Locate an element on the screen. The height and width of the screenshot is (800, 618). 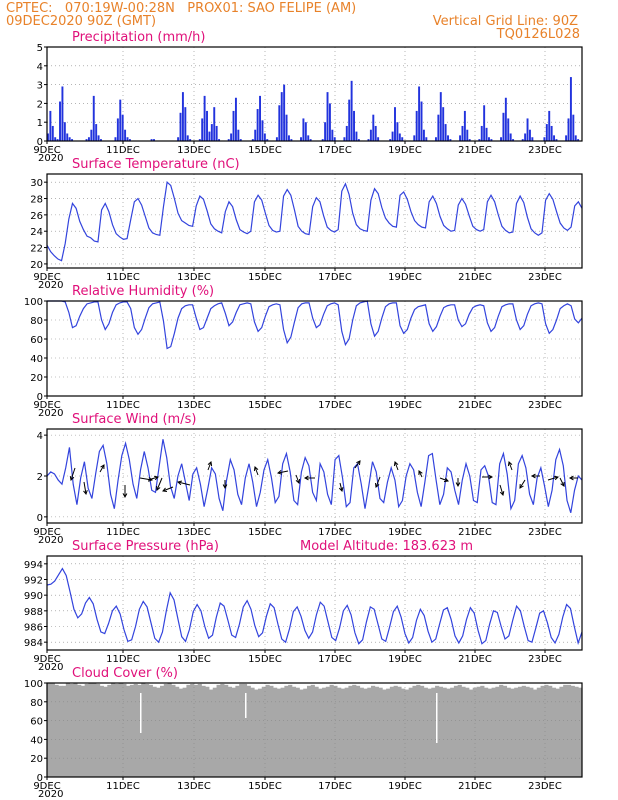
y-tick-label: 20 is located at coordinates (36, 378).